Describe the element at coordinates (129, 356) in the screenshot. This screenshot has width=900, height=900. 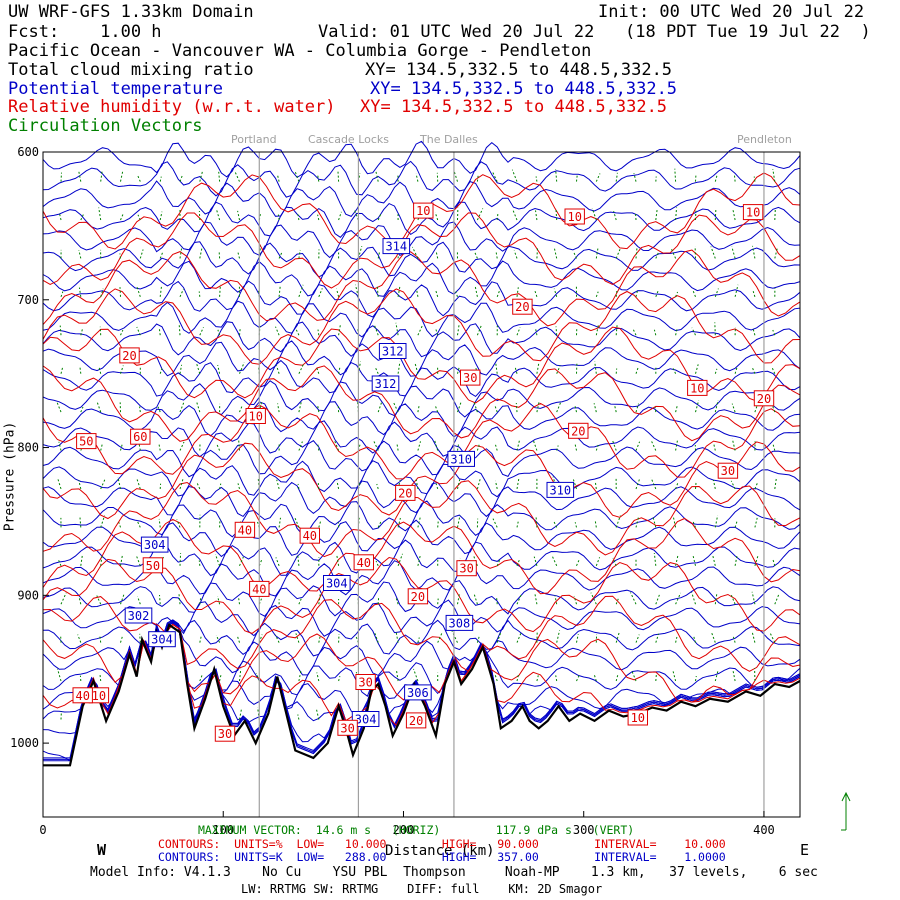
I see `svg-text: 20` at that location.